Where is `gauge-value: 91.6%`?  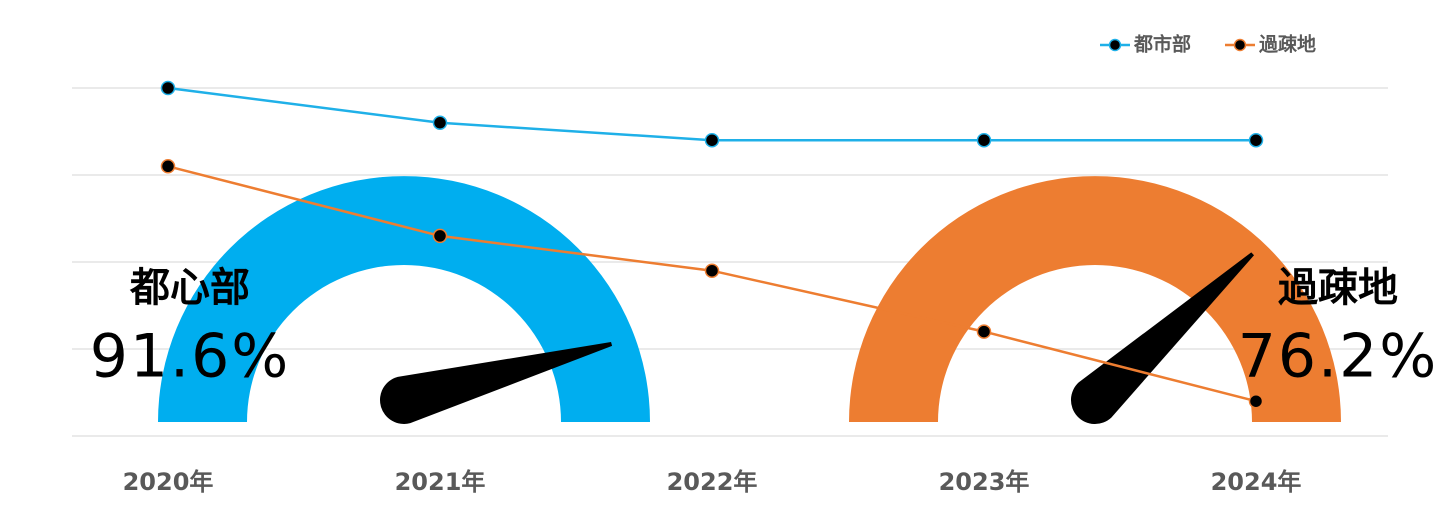 gauge-value: 91.6% is located at coordinates (190, 357).